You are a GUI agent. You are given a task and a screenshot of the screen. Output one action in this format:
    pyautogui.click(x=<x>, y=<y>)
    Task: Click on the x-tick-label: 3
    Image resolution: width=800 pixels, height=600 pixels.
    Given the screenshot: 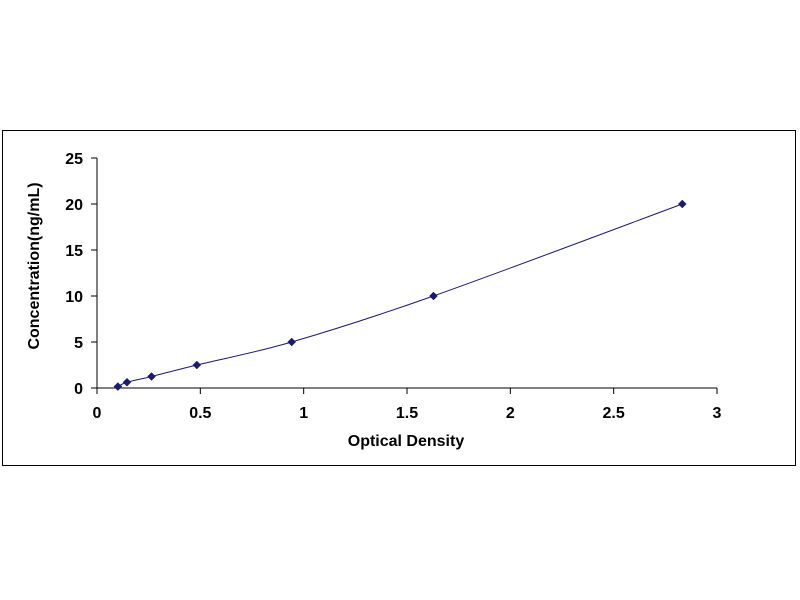 What is the action you would take?
    pyautogui.click(x=717, y=413)
    